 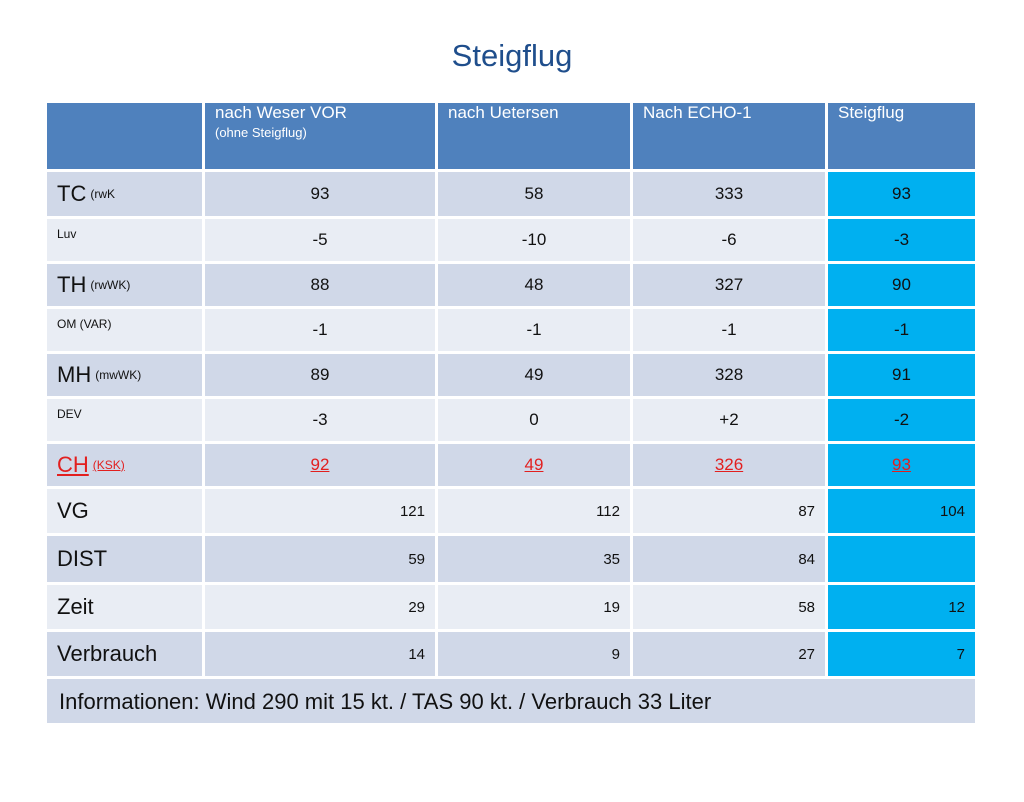 I want to click on row-label-zeit: Zeit, so click(x=124, y=607).